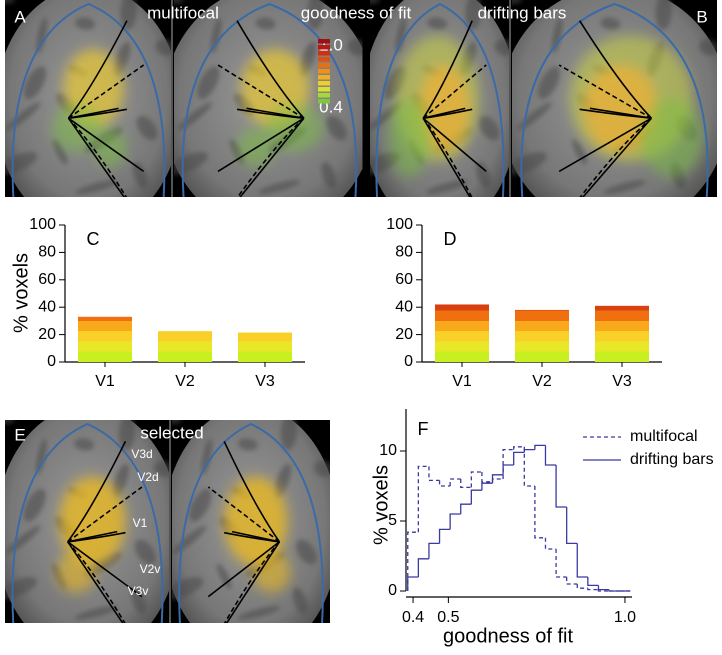  I want to click on y-tick-label: 10, so click(388, 450).